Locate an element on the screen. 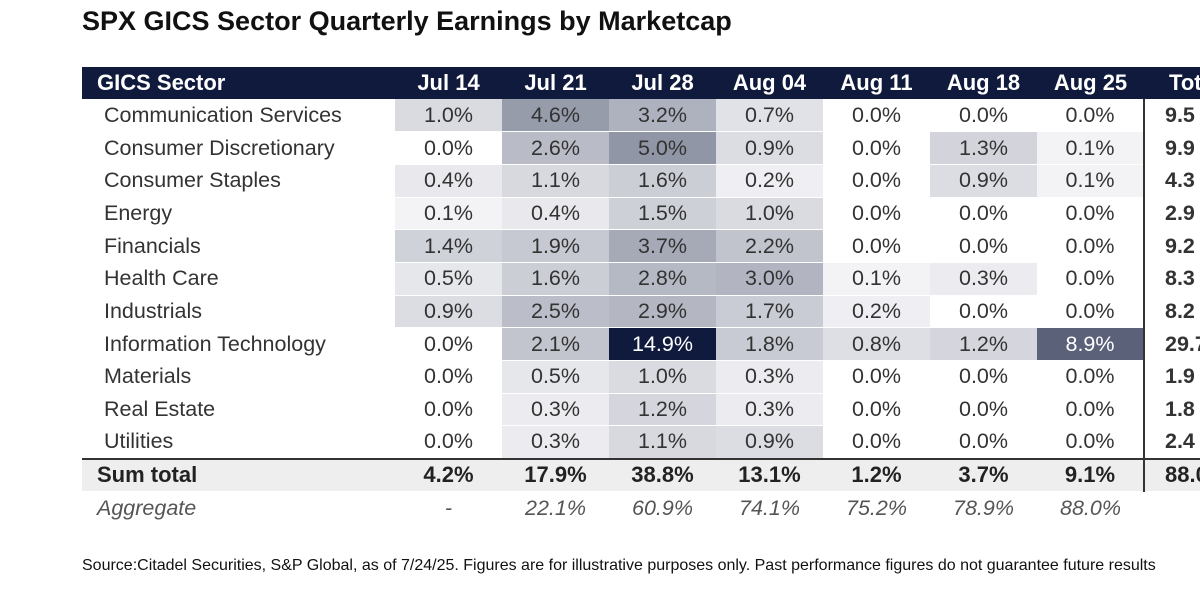 The image size is (1200, 600). sum-total-row-cell: 38.8% is located at coordinates (662, 475).